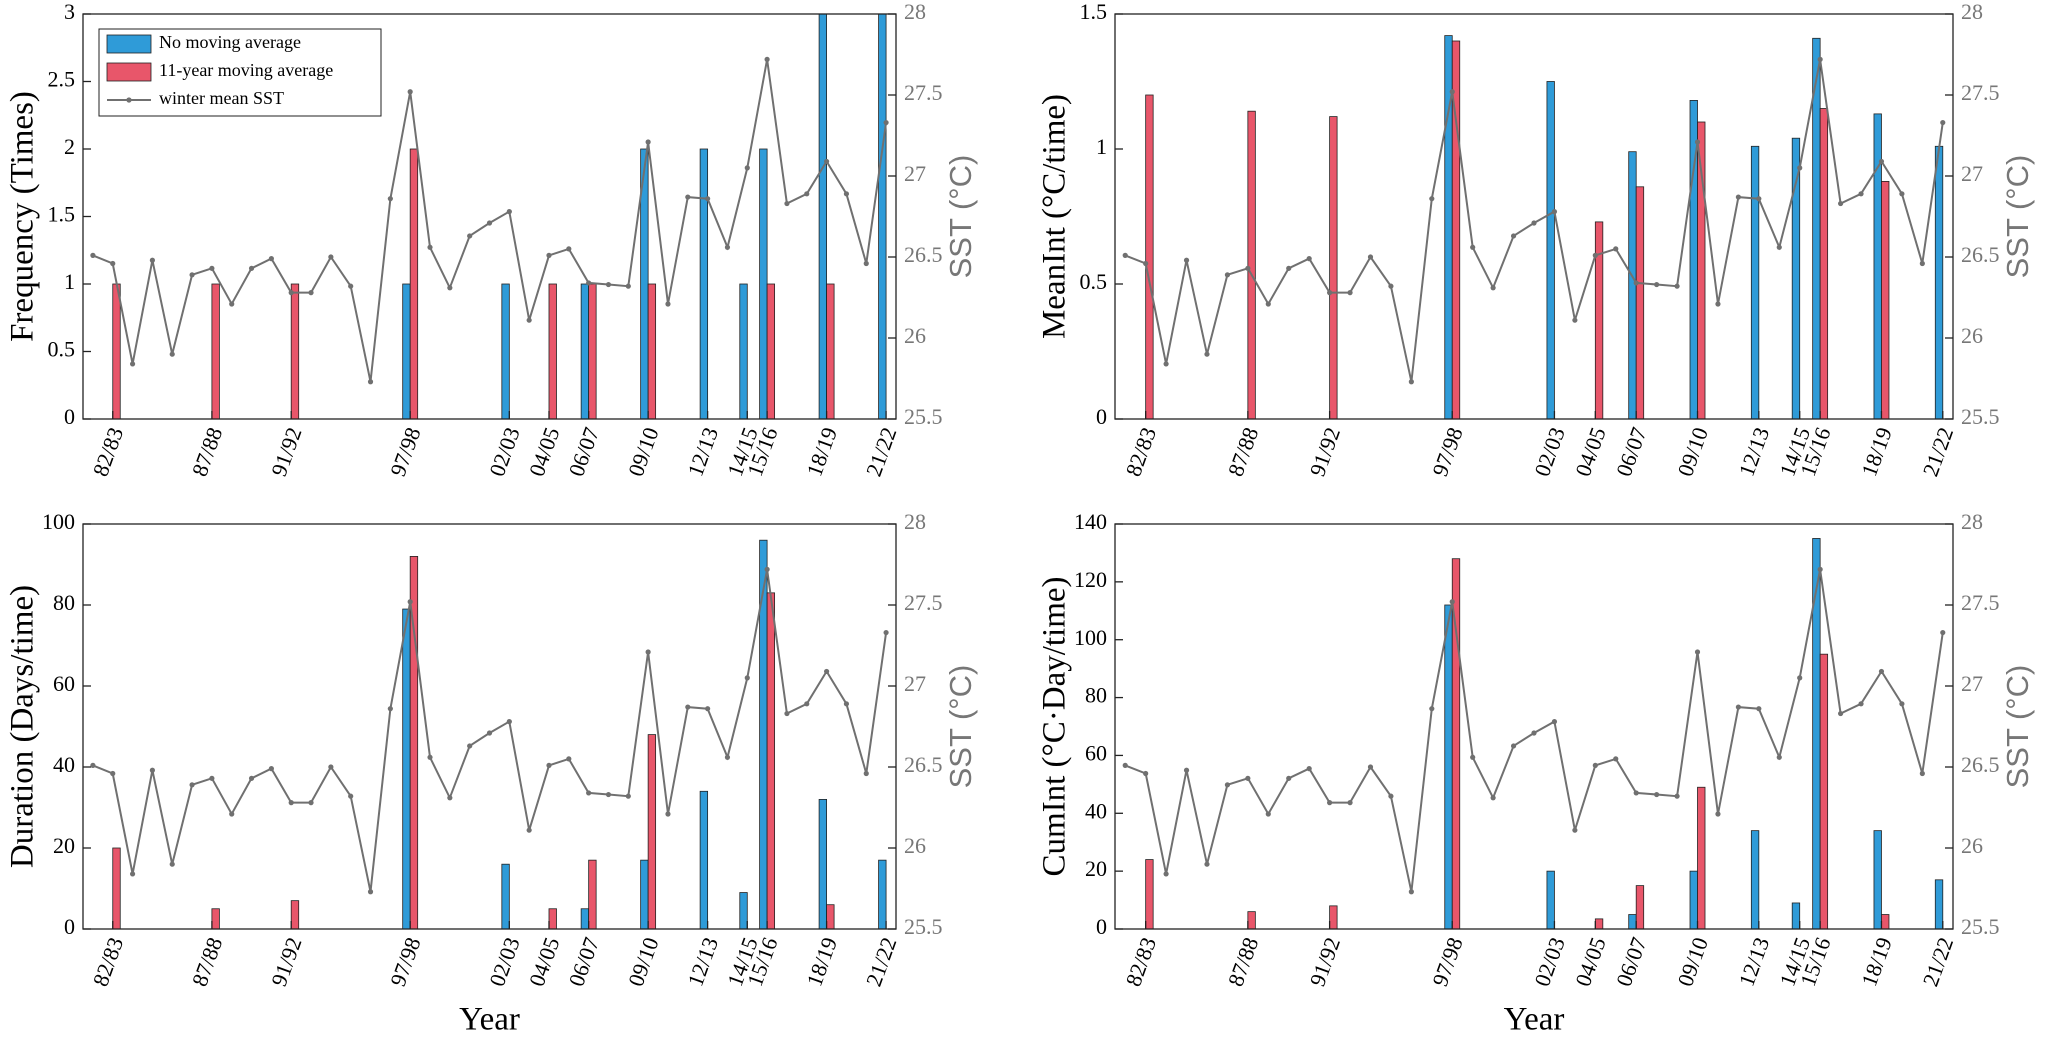 Image resolution: width=2061 pixels, height=1043 pixels. Describe the element at coordinates (1972, 845) in the screenshot. I see `y2-tick-label: 26` at that location.